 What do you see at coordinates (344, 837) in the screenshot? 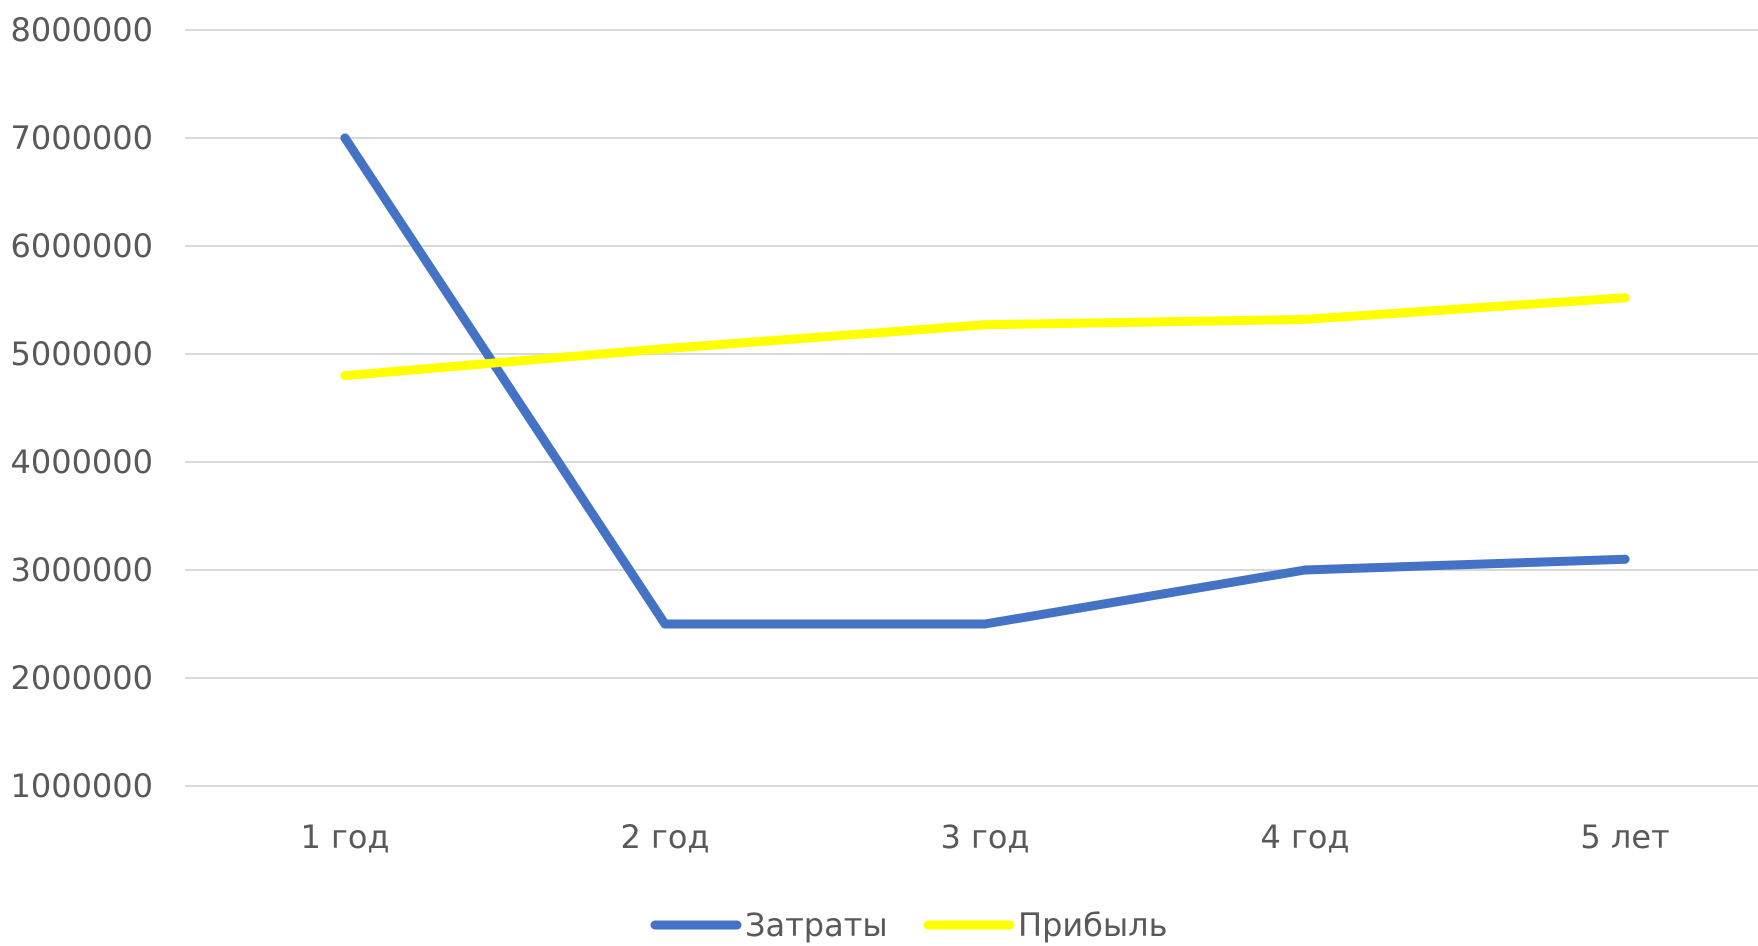
I see `x-tick-label: 1 год` at bounding box center [344, 837].